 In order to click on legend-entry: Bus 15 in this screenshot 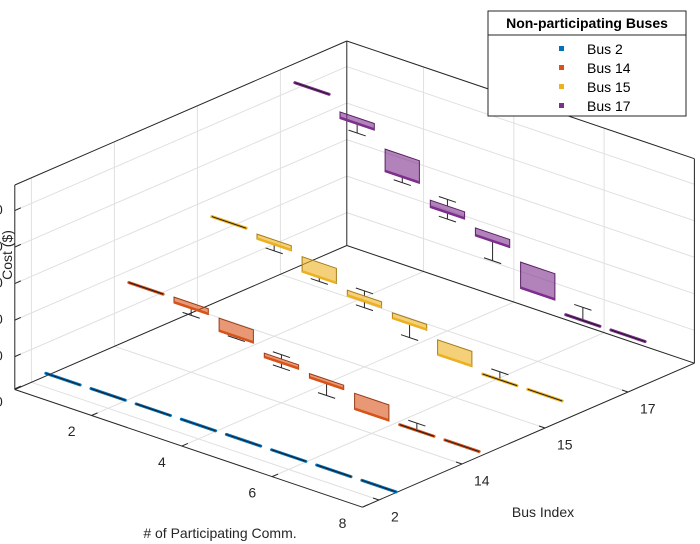, I will do `click(609, 87)`.